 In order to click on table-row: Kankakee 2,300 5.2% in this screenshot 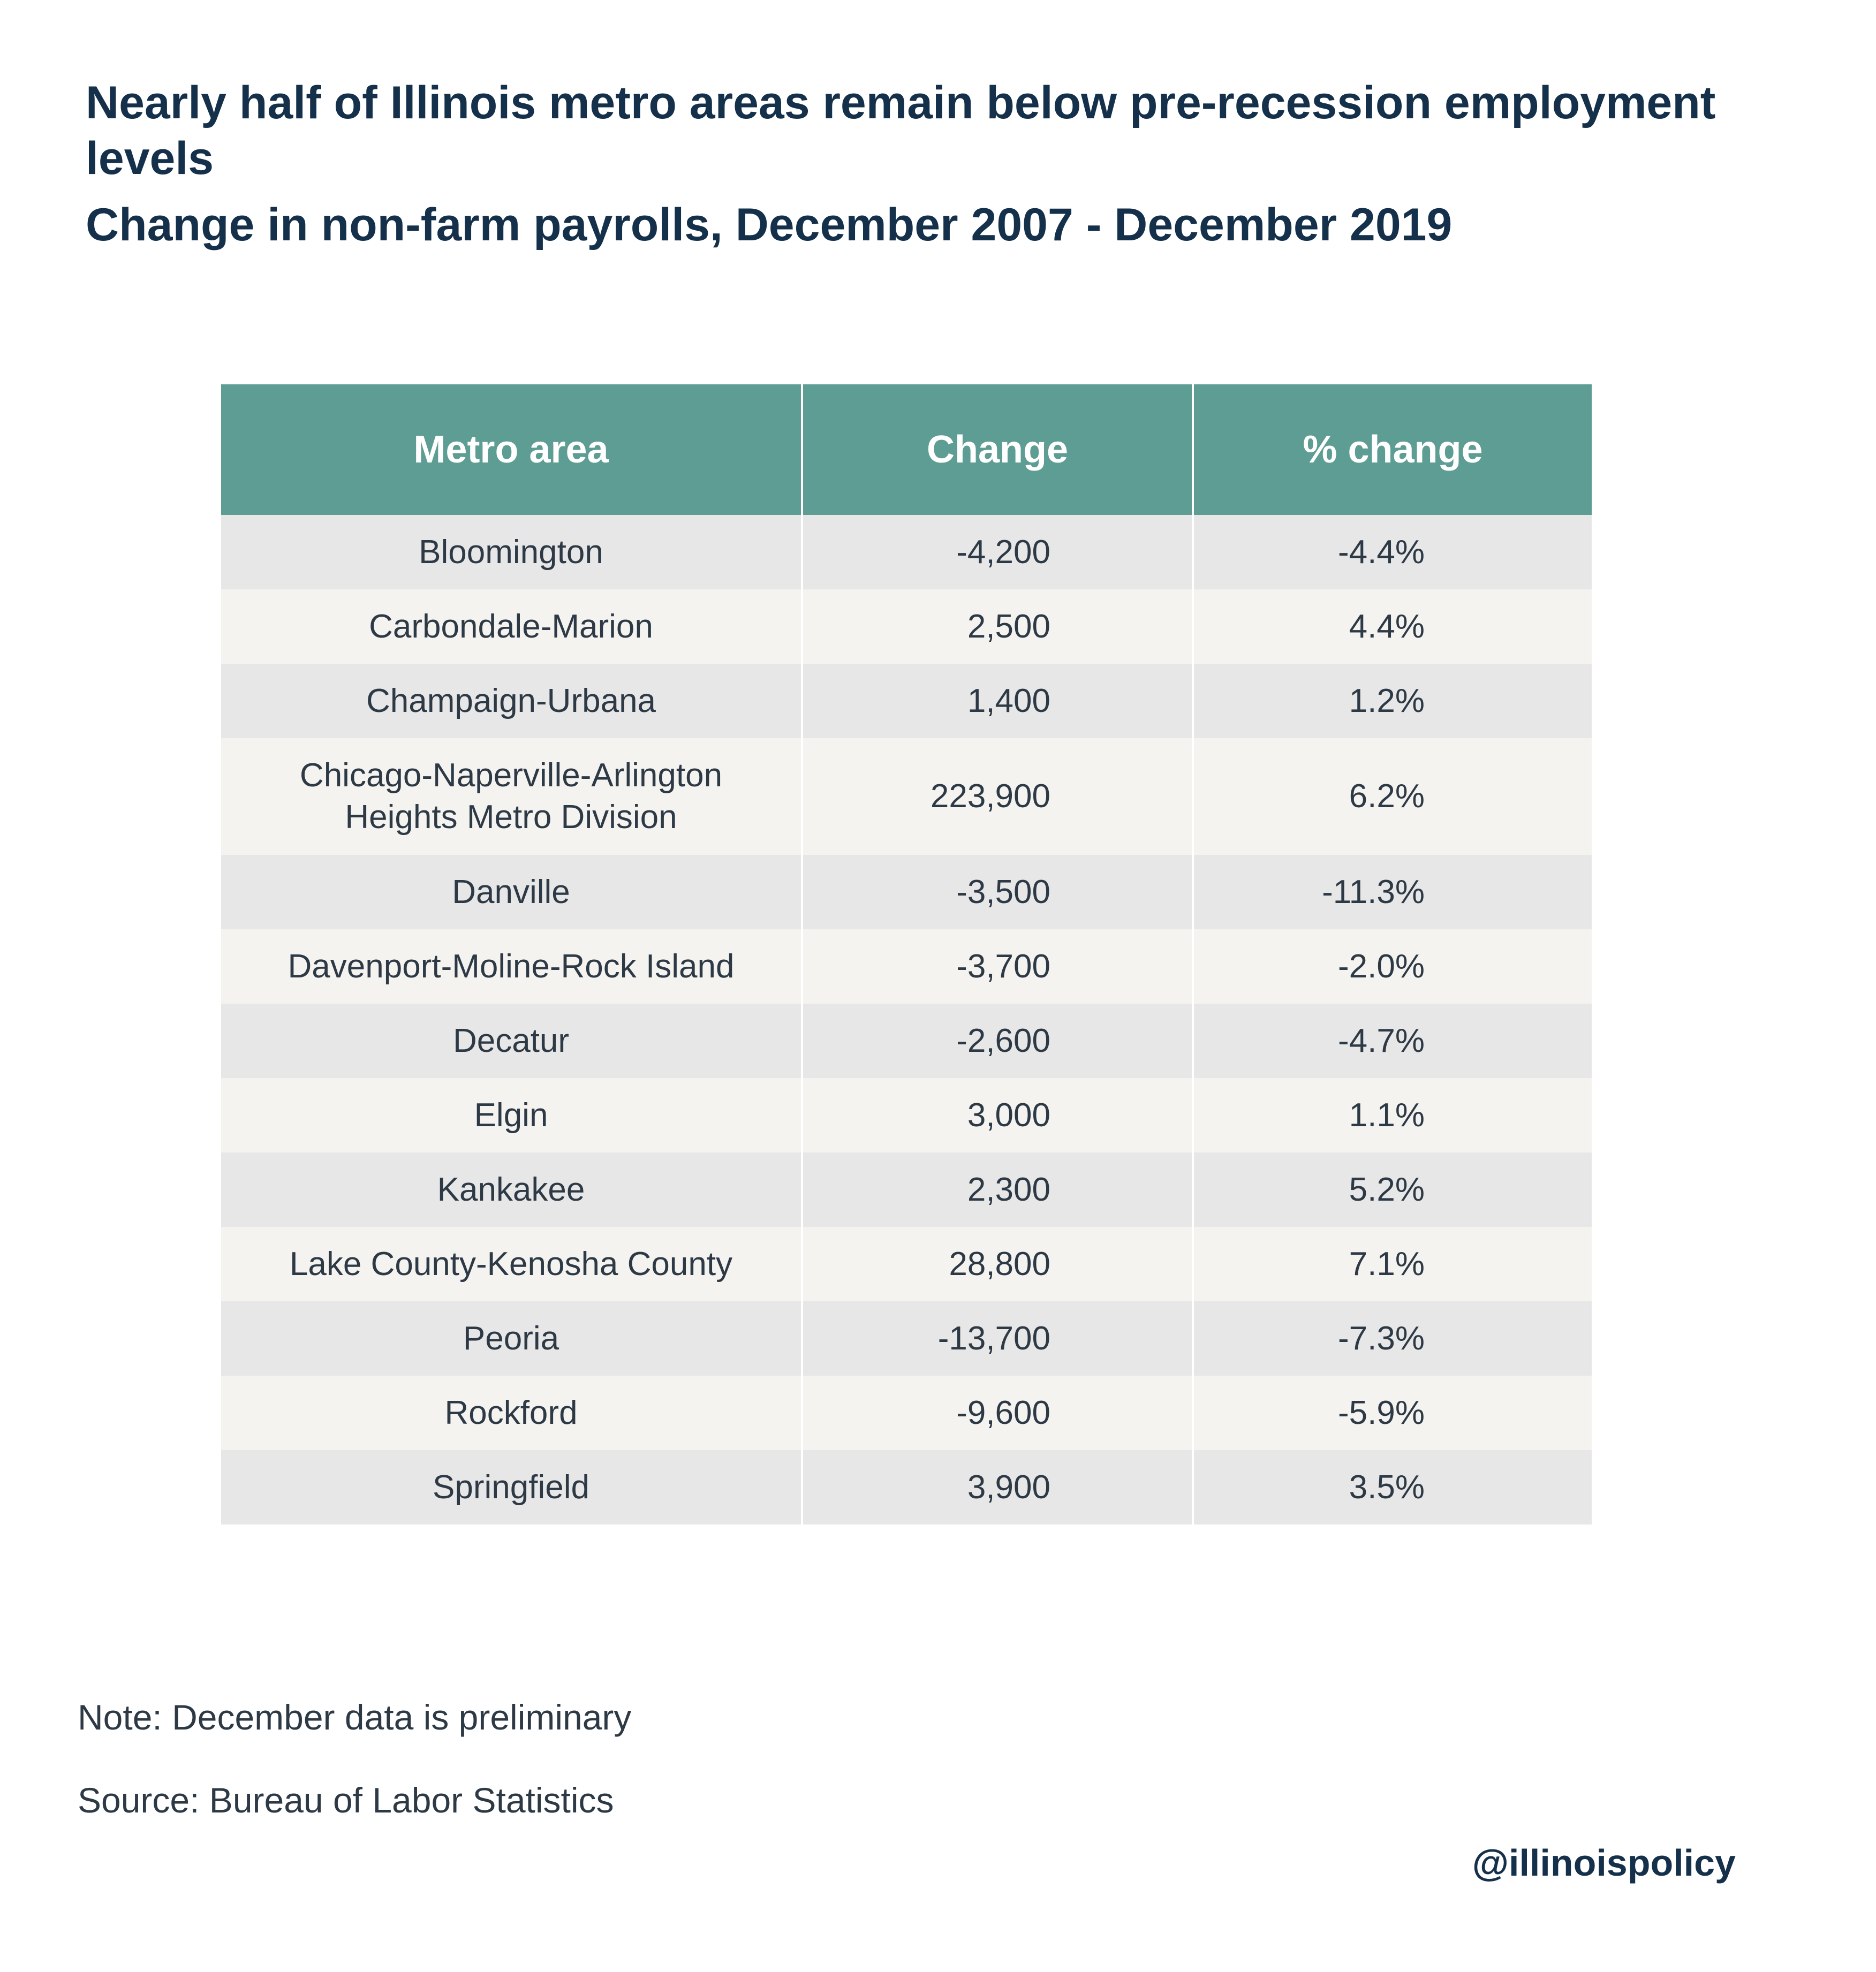, I will do `click(906, 1189)`.